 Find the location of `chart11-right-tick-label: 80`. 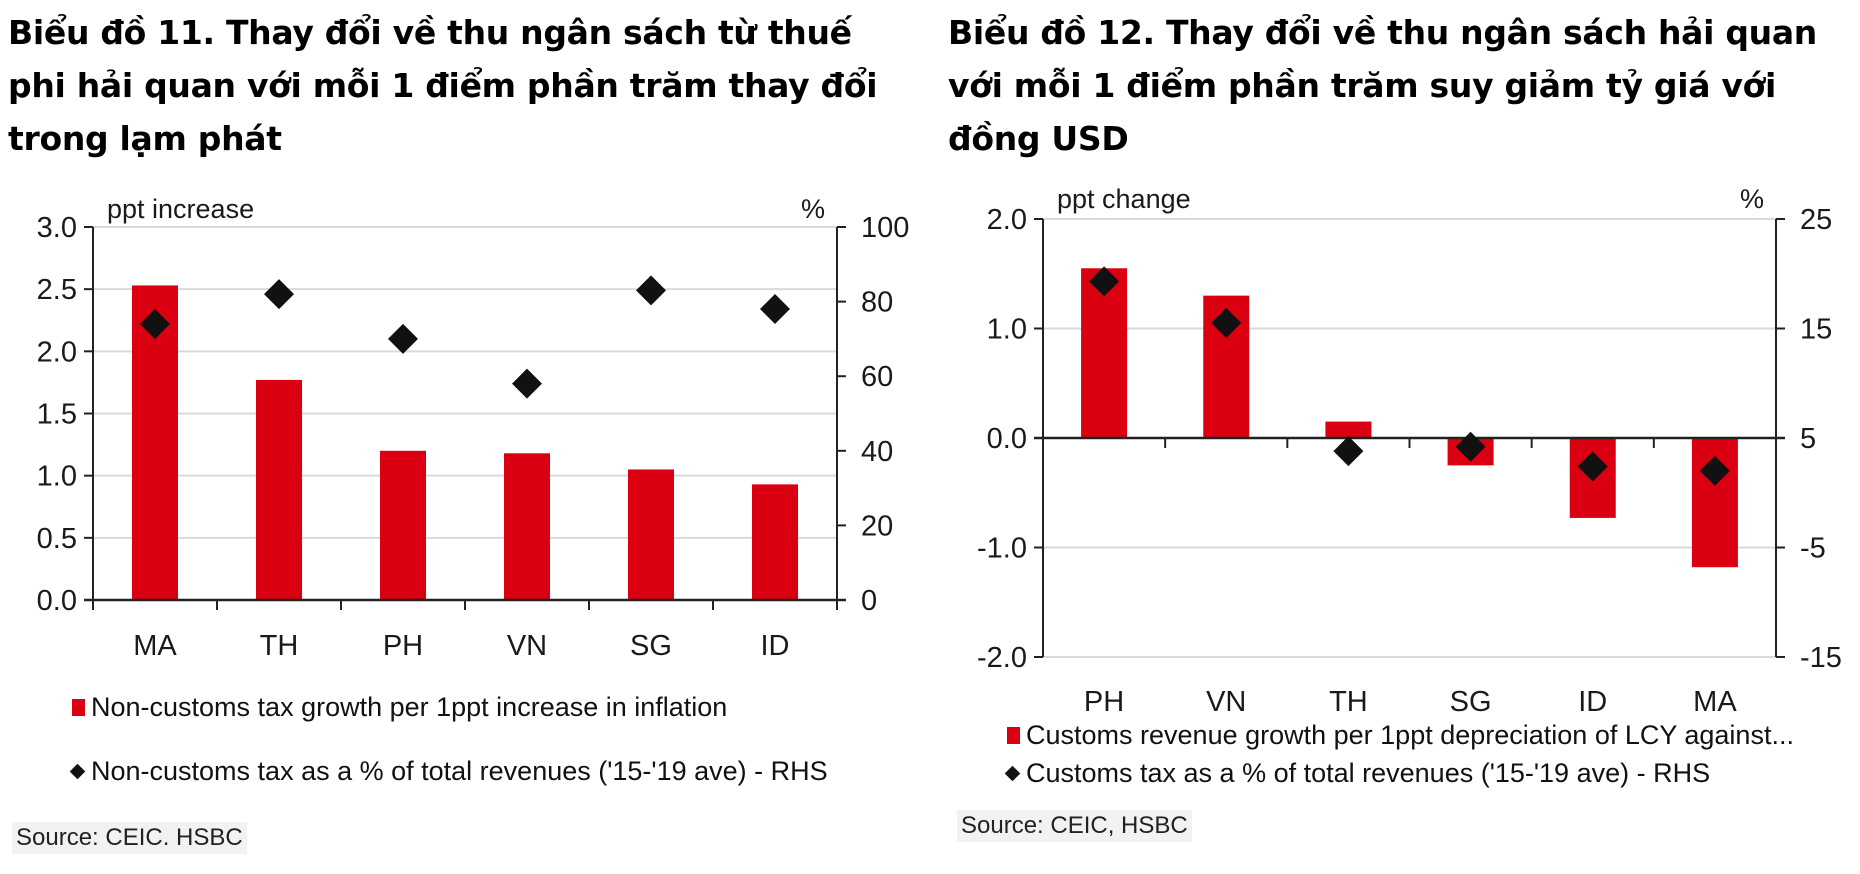

chart11-right-tick-label: 80 is located at coordinates (877, 303).